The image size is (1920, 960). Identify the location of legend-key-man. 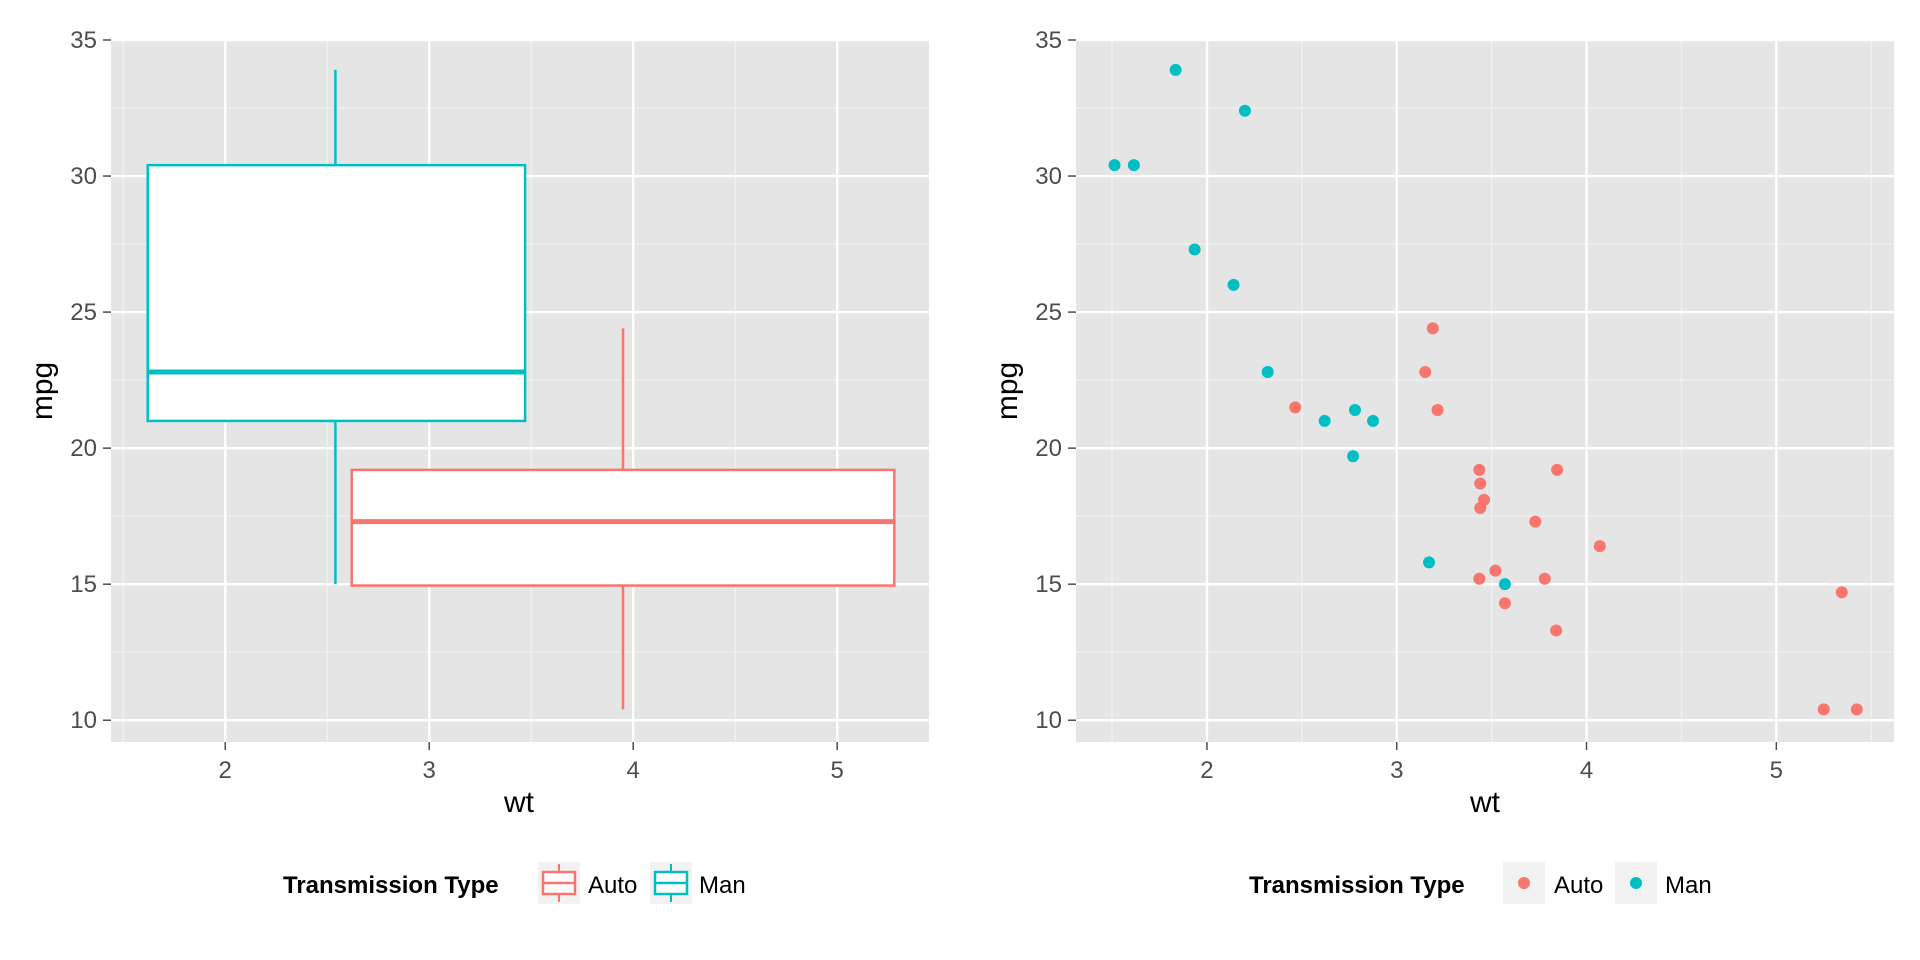
(671, 883).